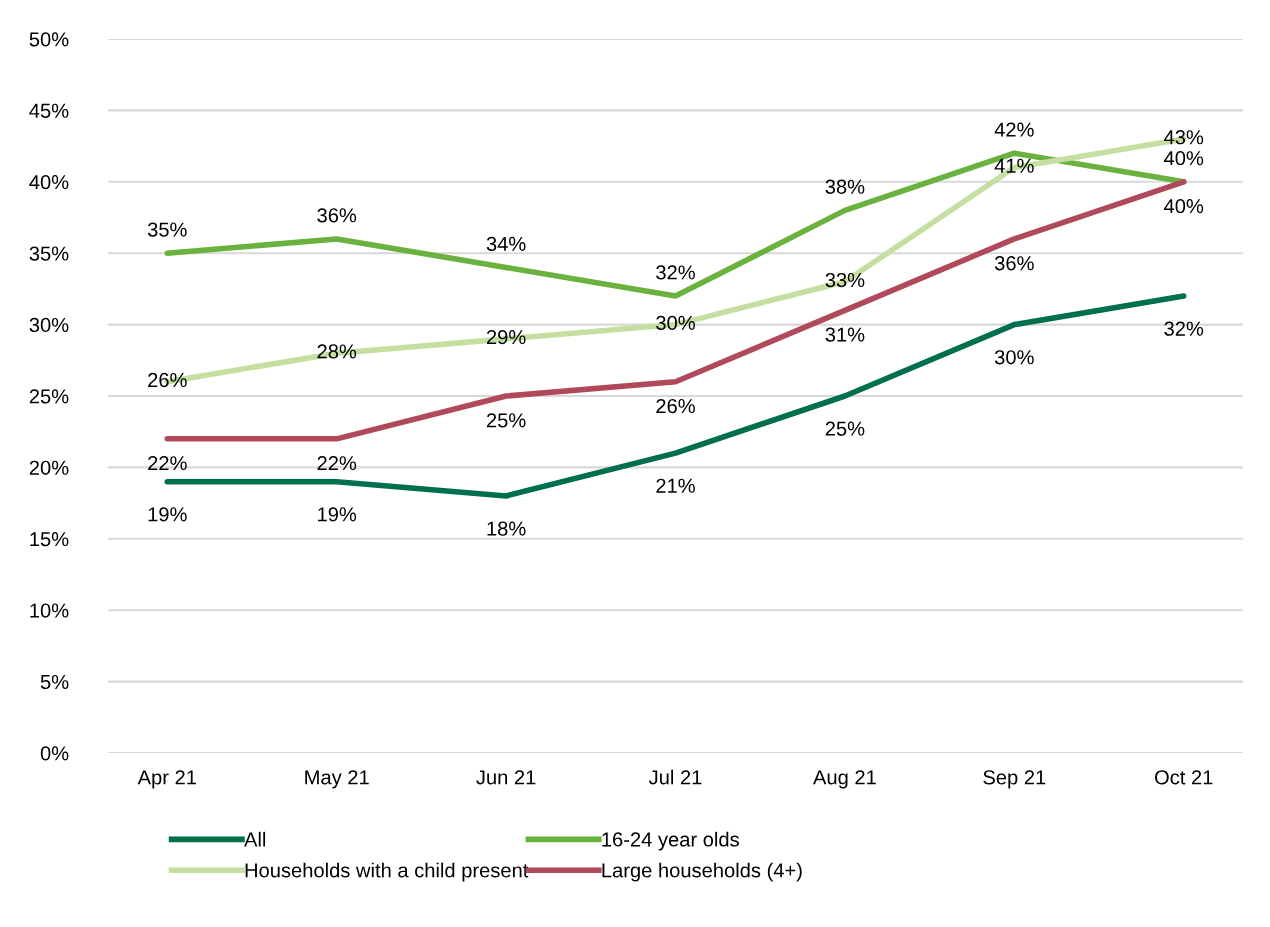 The width and height of the screenshot is (1270, 927). Describe the element at coordinates (255, 839) in the screenshot. I see `legend-label: All` at that location.